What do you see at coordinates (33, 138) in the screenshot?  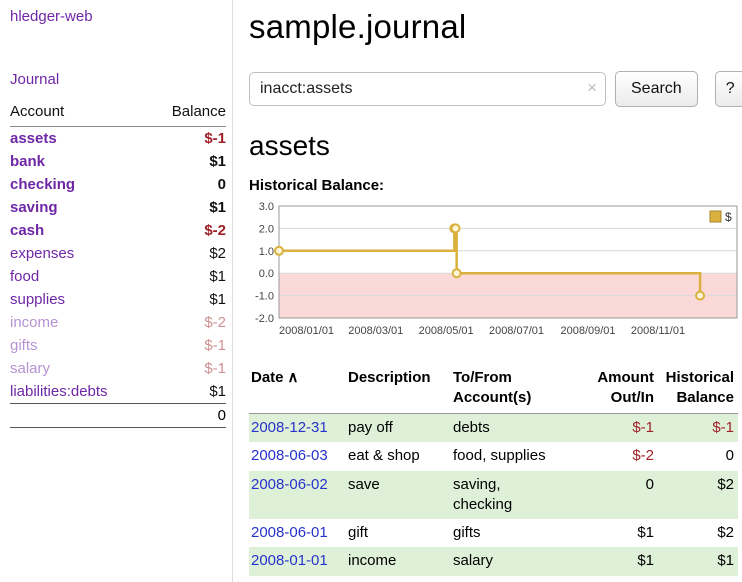 I see `account-link: assets` at bounding box center [33, 138].